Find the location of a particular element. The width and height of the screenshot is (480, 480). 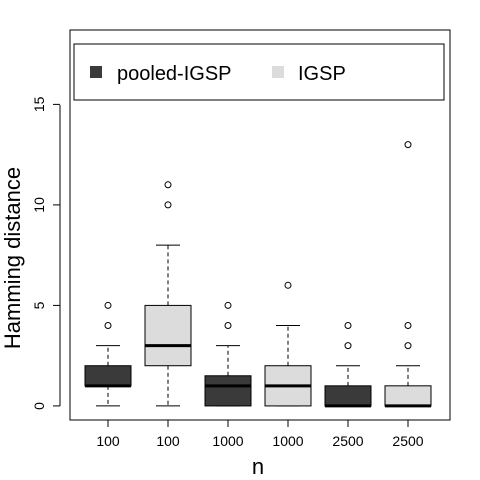

legend-label-igsp: IGSP is located at coordinates (322, 74).